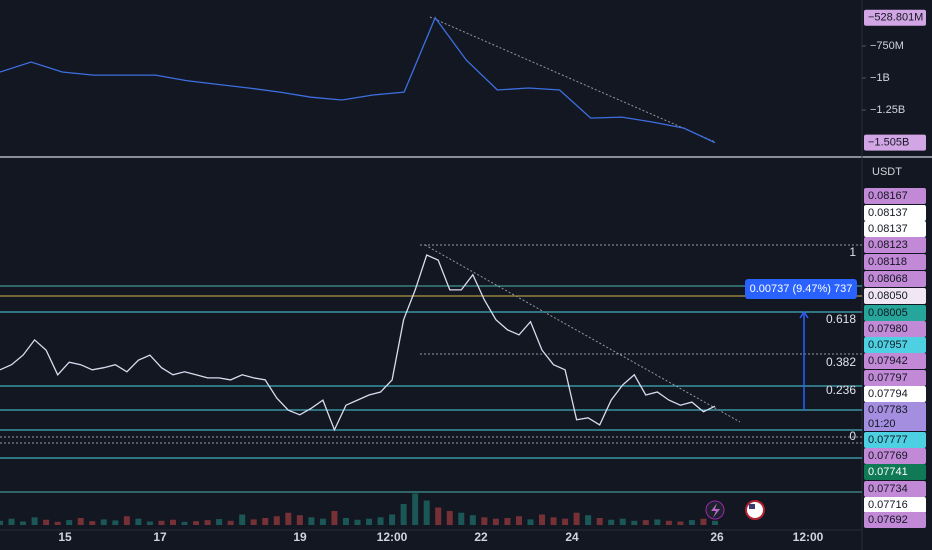  Describe the element at coordinates (804, 314) in the screenshot. I see `arrow-head` at that location.